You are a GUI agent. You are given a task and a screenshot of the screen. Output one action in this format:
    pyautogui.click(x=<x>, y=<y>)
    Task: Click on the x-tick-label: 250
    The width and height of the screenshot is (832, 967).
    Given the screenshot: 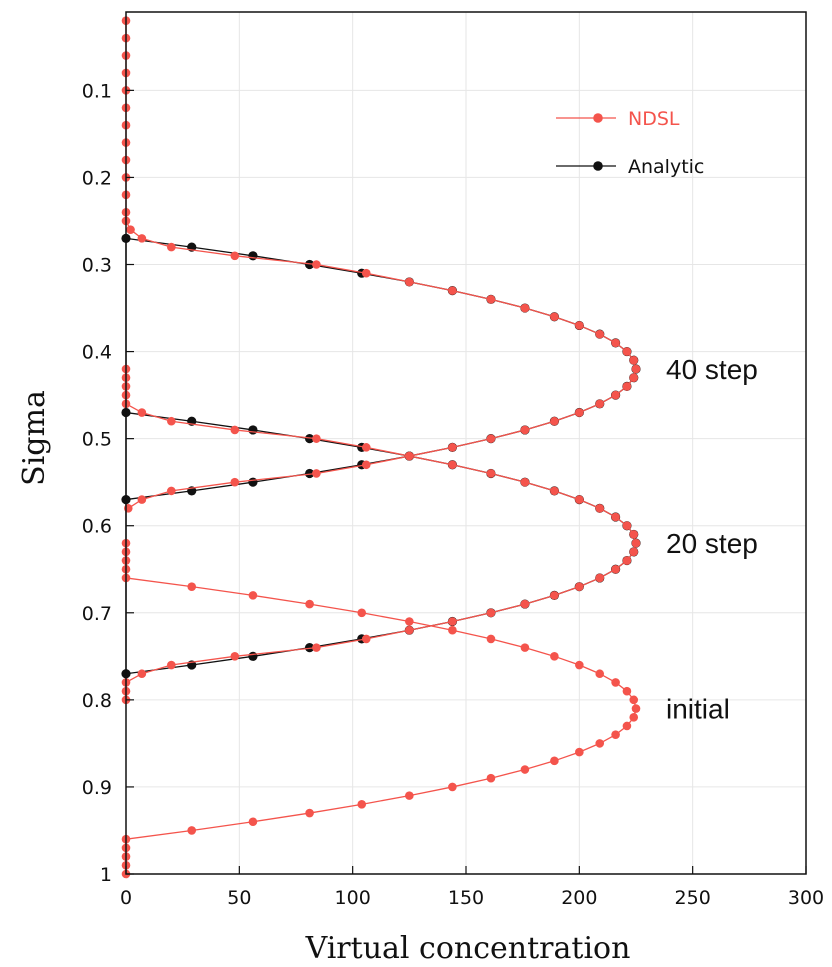 What is the action you would take?
    pyautogui.click(x=693, y=898)
    